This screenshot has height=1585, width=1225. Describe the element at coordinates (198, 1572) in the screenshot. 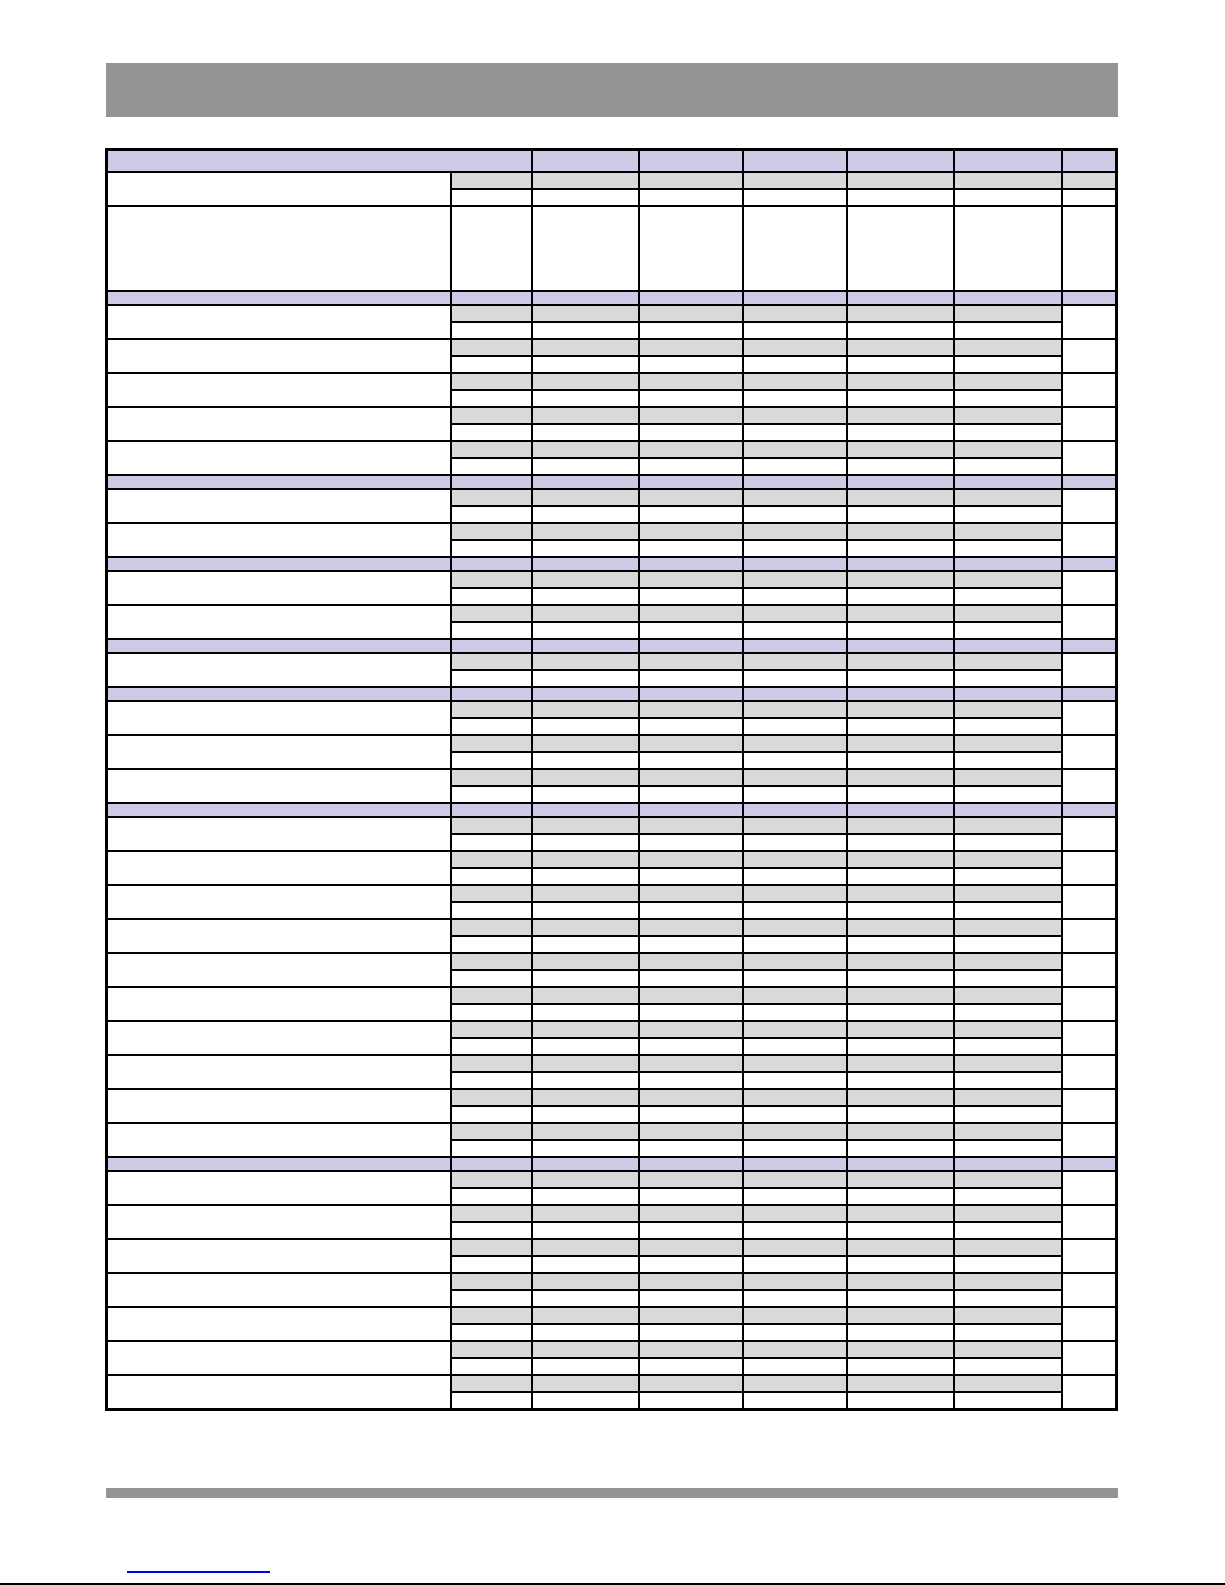

I see `footer-hyperlink` at that location.